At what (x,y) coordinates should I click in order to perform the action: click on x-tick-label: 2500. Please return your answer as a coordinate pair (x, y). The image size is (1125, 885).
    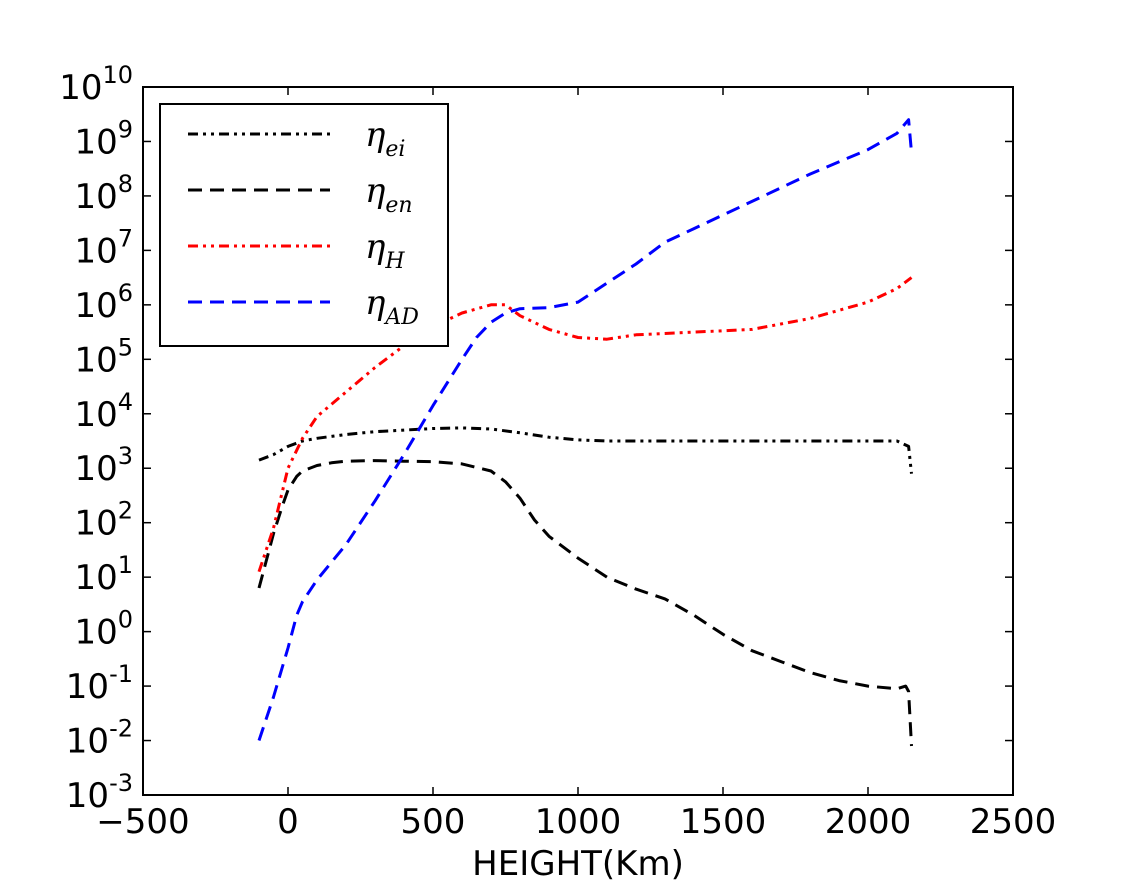
    Looking at the image, I should click on (1013, 822).